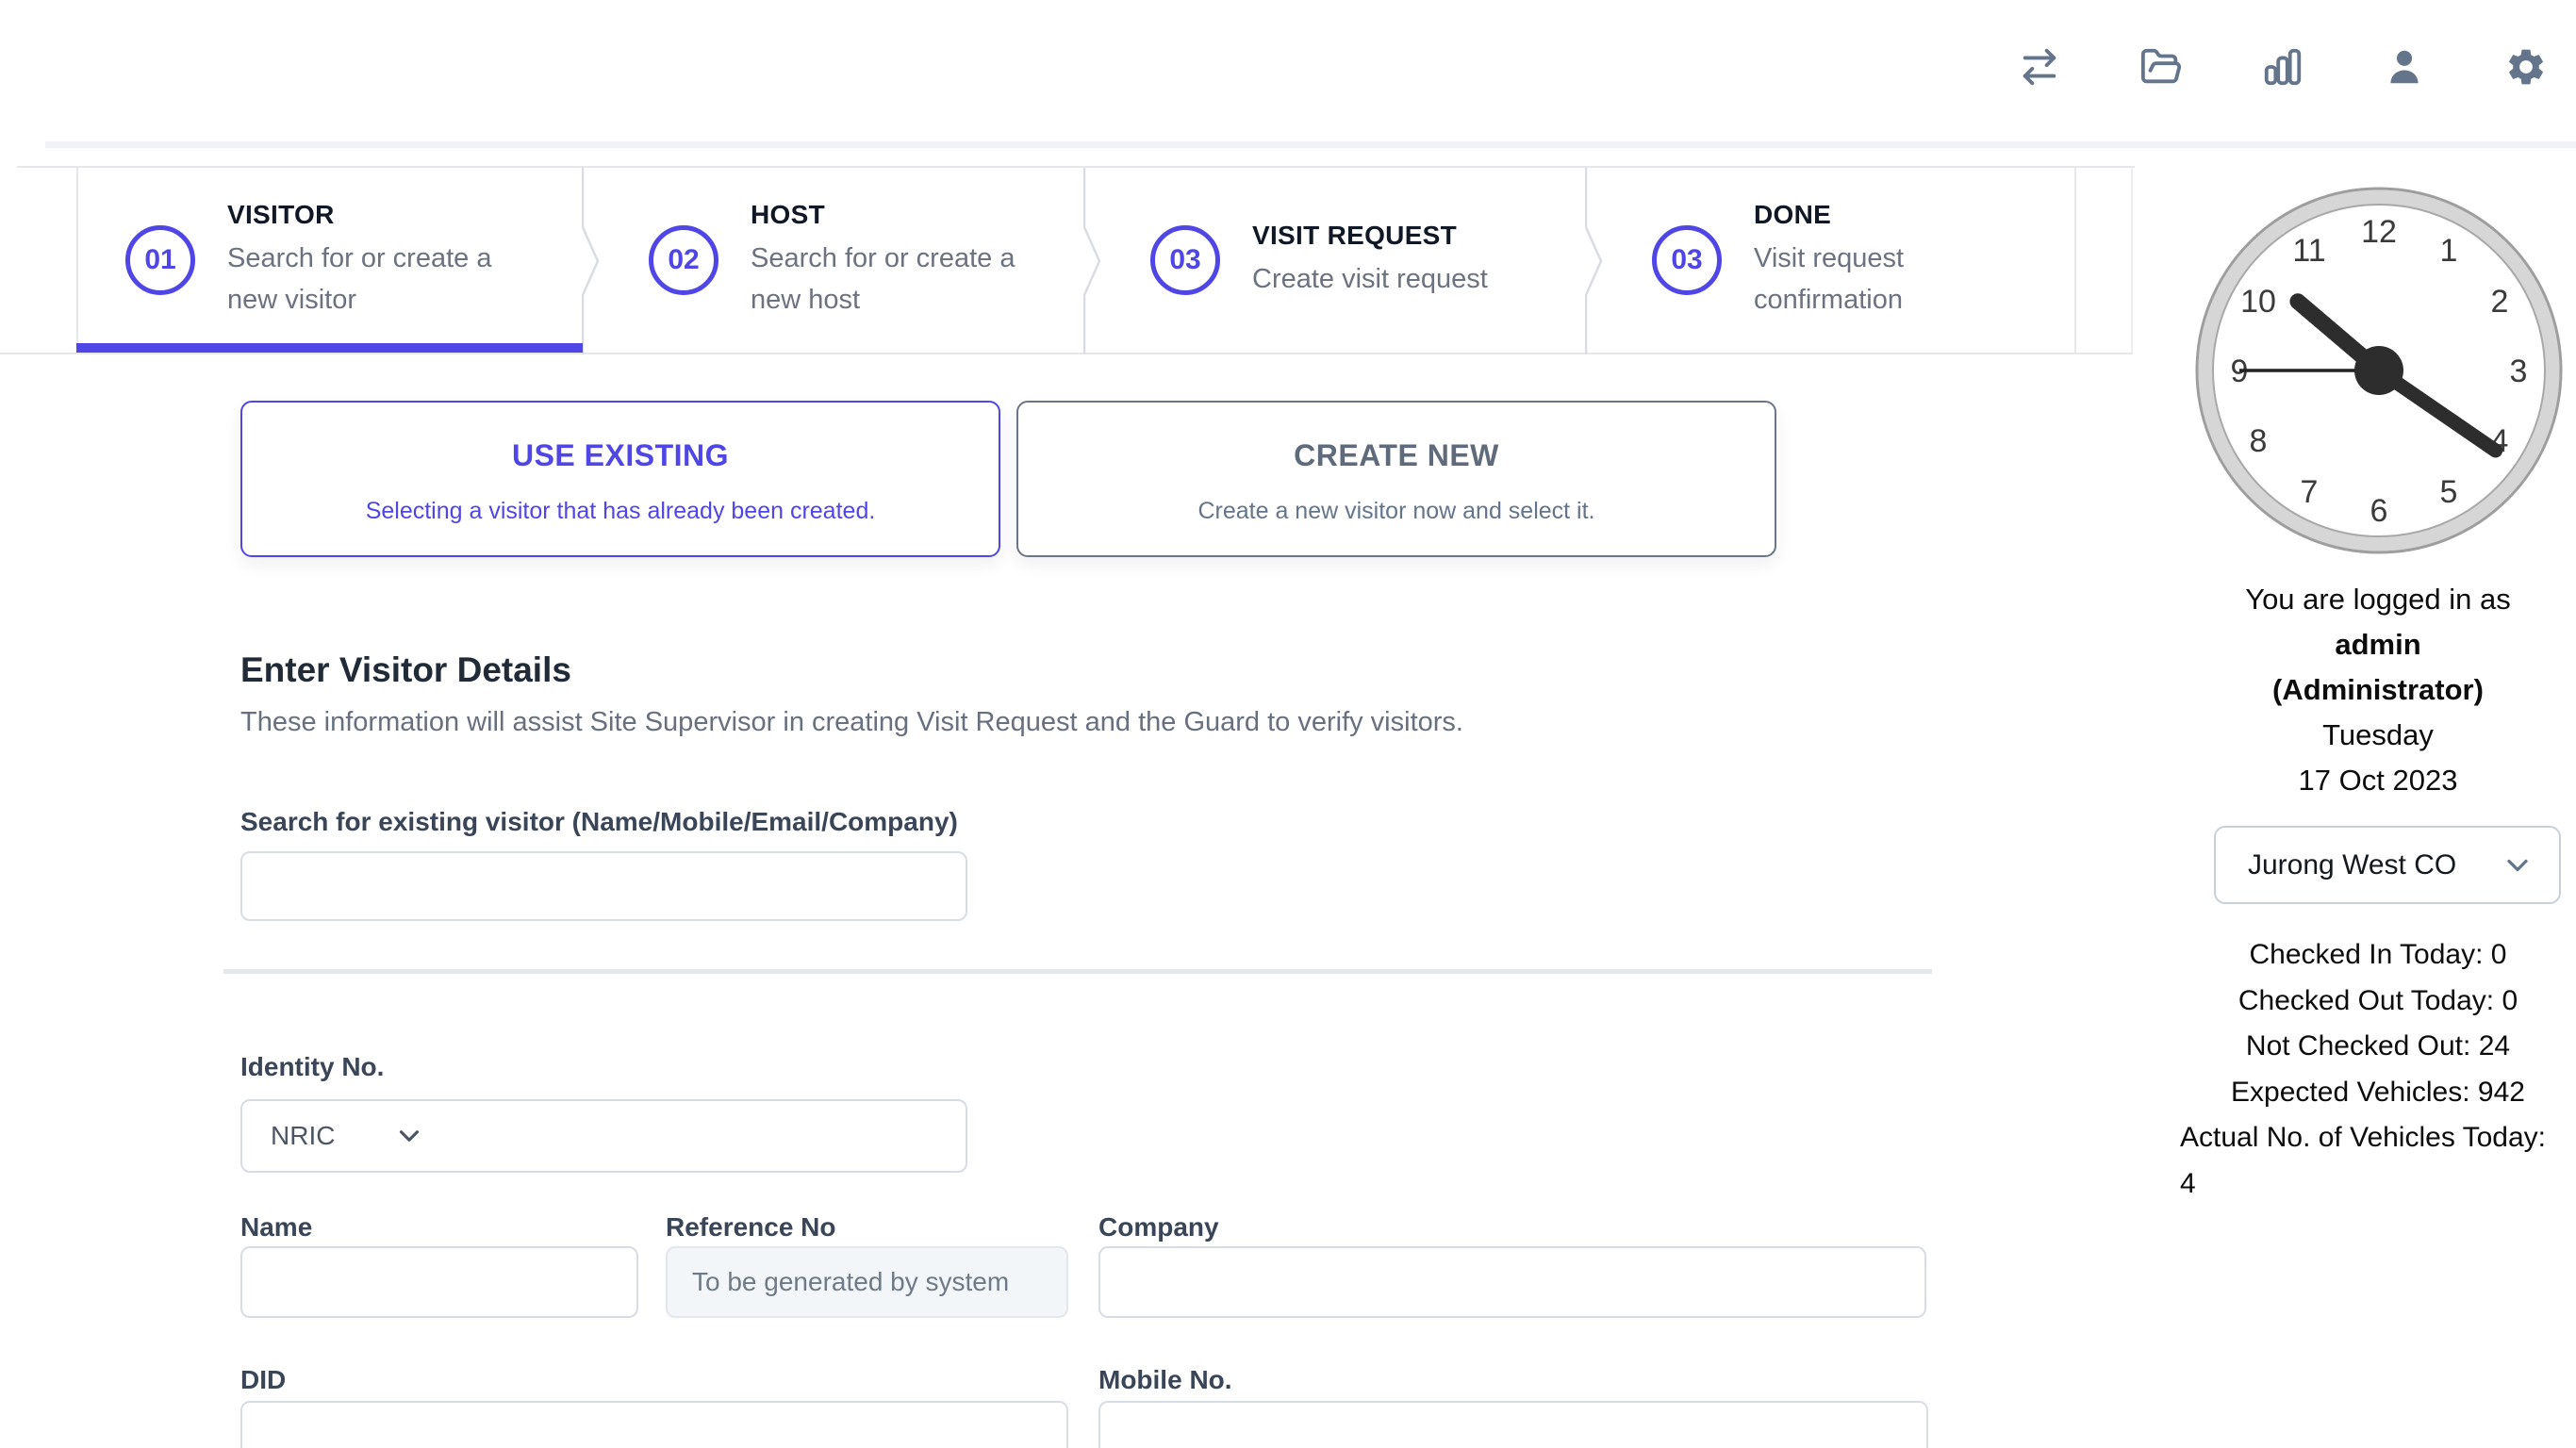 This screenshot has width=2576, height=1448. Describe the element at coordinates (2378, 1092) in the screenshot. I see `stat-expected-vehicles: Expected Vehicles: 942` at that location.